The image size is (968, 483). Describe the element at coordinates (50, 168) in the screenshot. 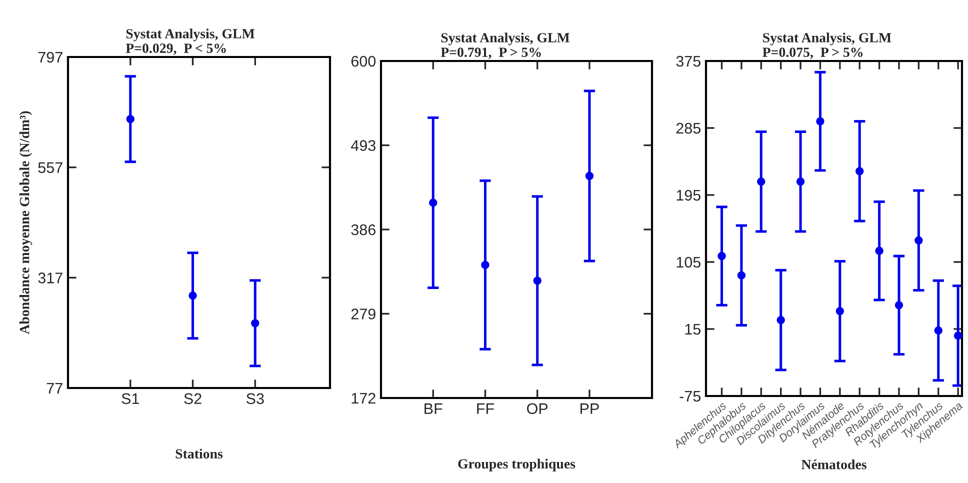

I see `y-tick-label: 557` at that location.